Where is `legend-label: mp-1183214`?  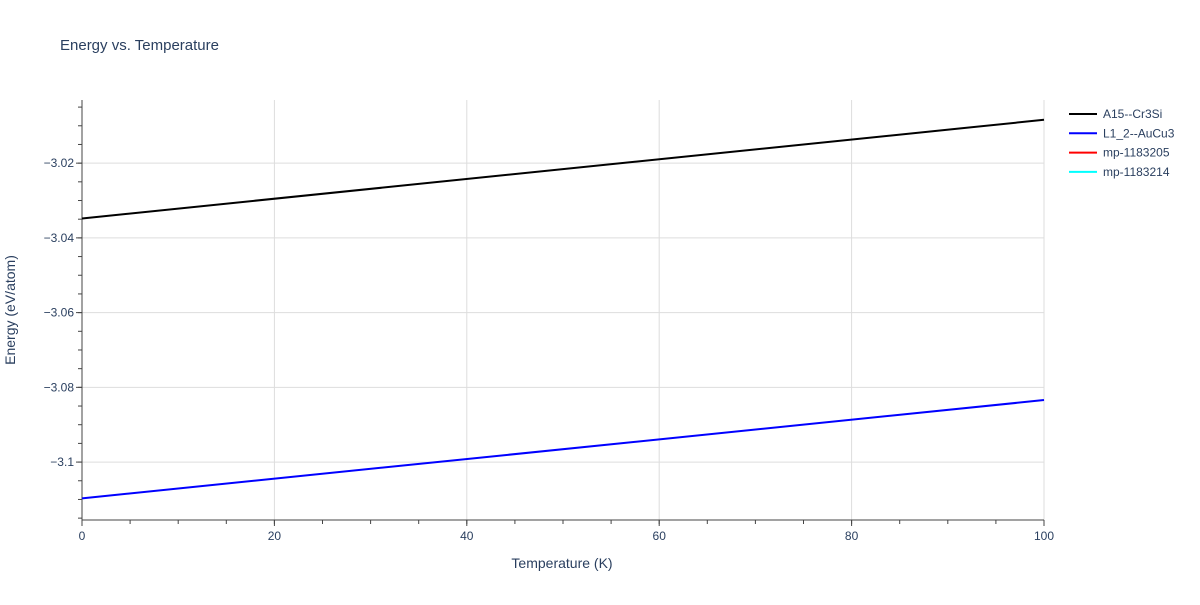 legend-label: mp-1183214 is located at coordinates (1136, 172).